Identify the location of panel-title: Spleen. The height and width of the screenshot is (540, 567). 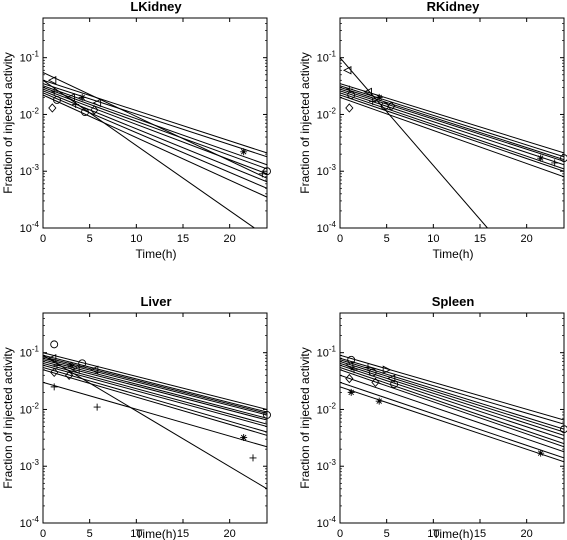
(453, 301).